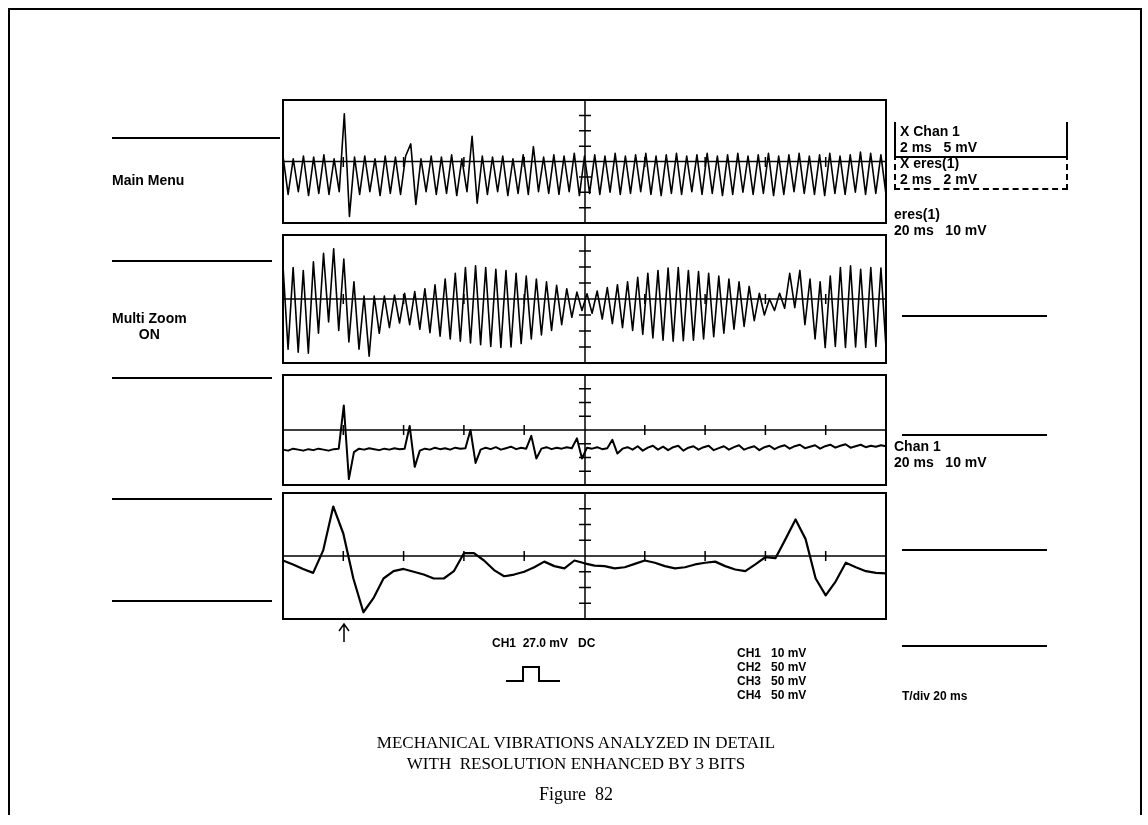 The height and width of the screenshot is (825, 1148). What do you see at coordinates (148, 180) in the screenshot?
I see `text: Main Menu` at bounding box center [148, 180].